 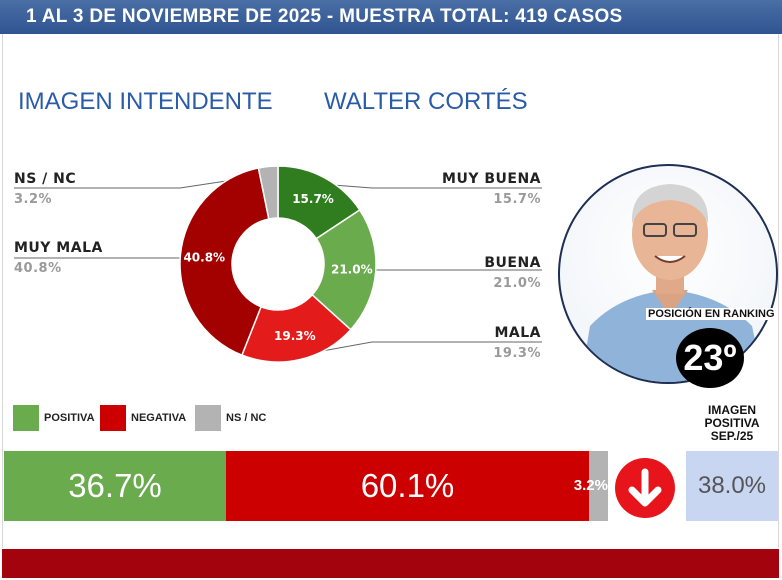 What do you see at coordinates (512, 263) in the screenshot?
I see `label-buena-name: BUENA` at bounding box center [512, 263].